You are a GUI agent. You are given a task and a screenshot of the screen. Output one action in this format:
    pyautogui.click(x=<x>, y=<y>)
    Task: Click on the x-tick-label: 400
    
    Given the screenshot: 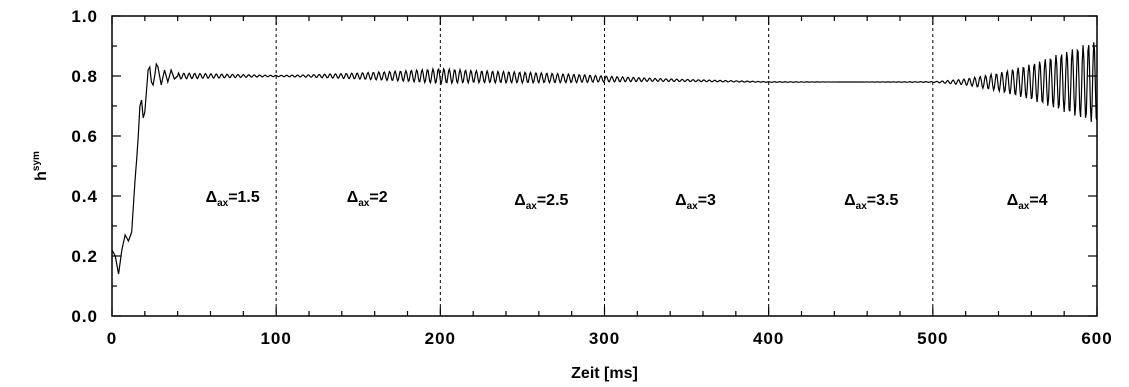 What is the action you would take?
    pyautogui.click(x=768, y=338)
    